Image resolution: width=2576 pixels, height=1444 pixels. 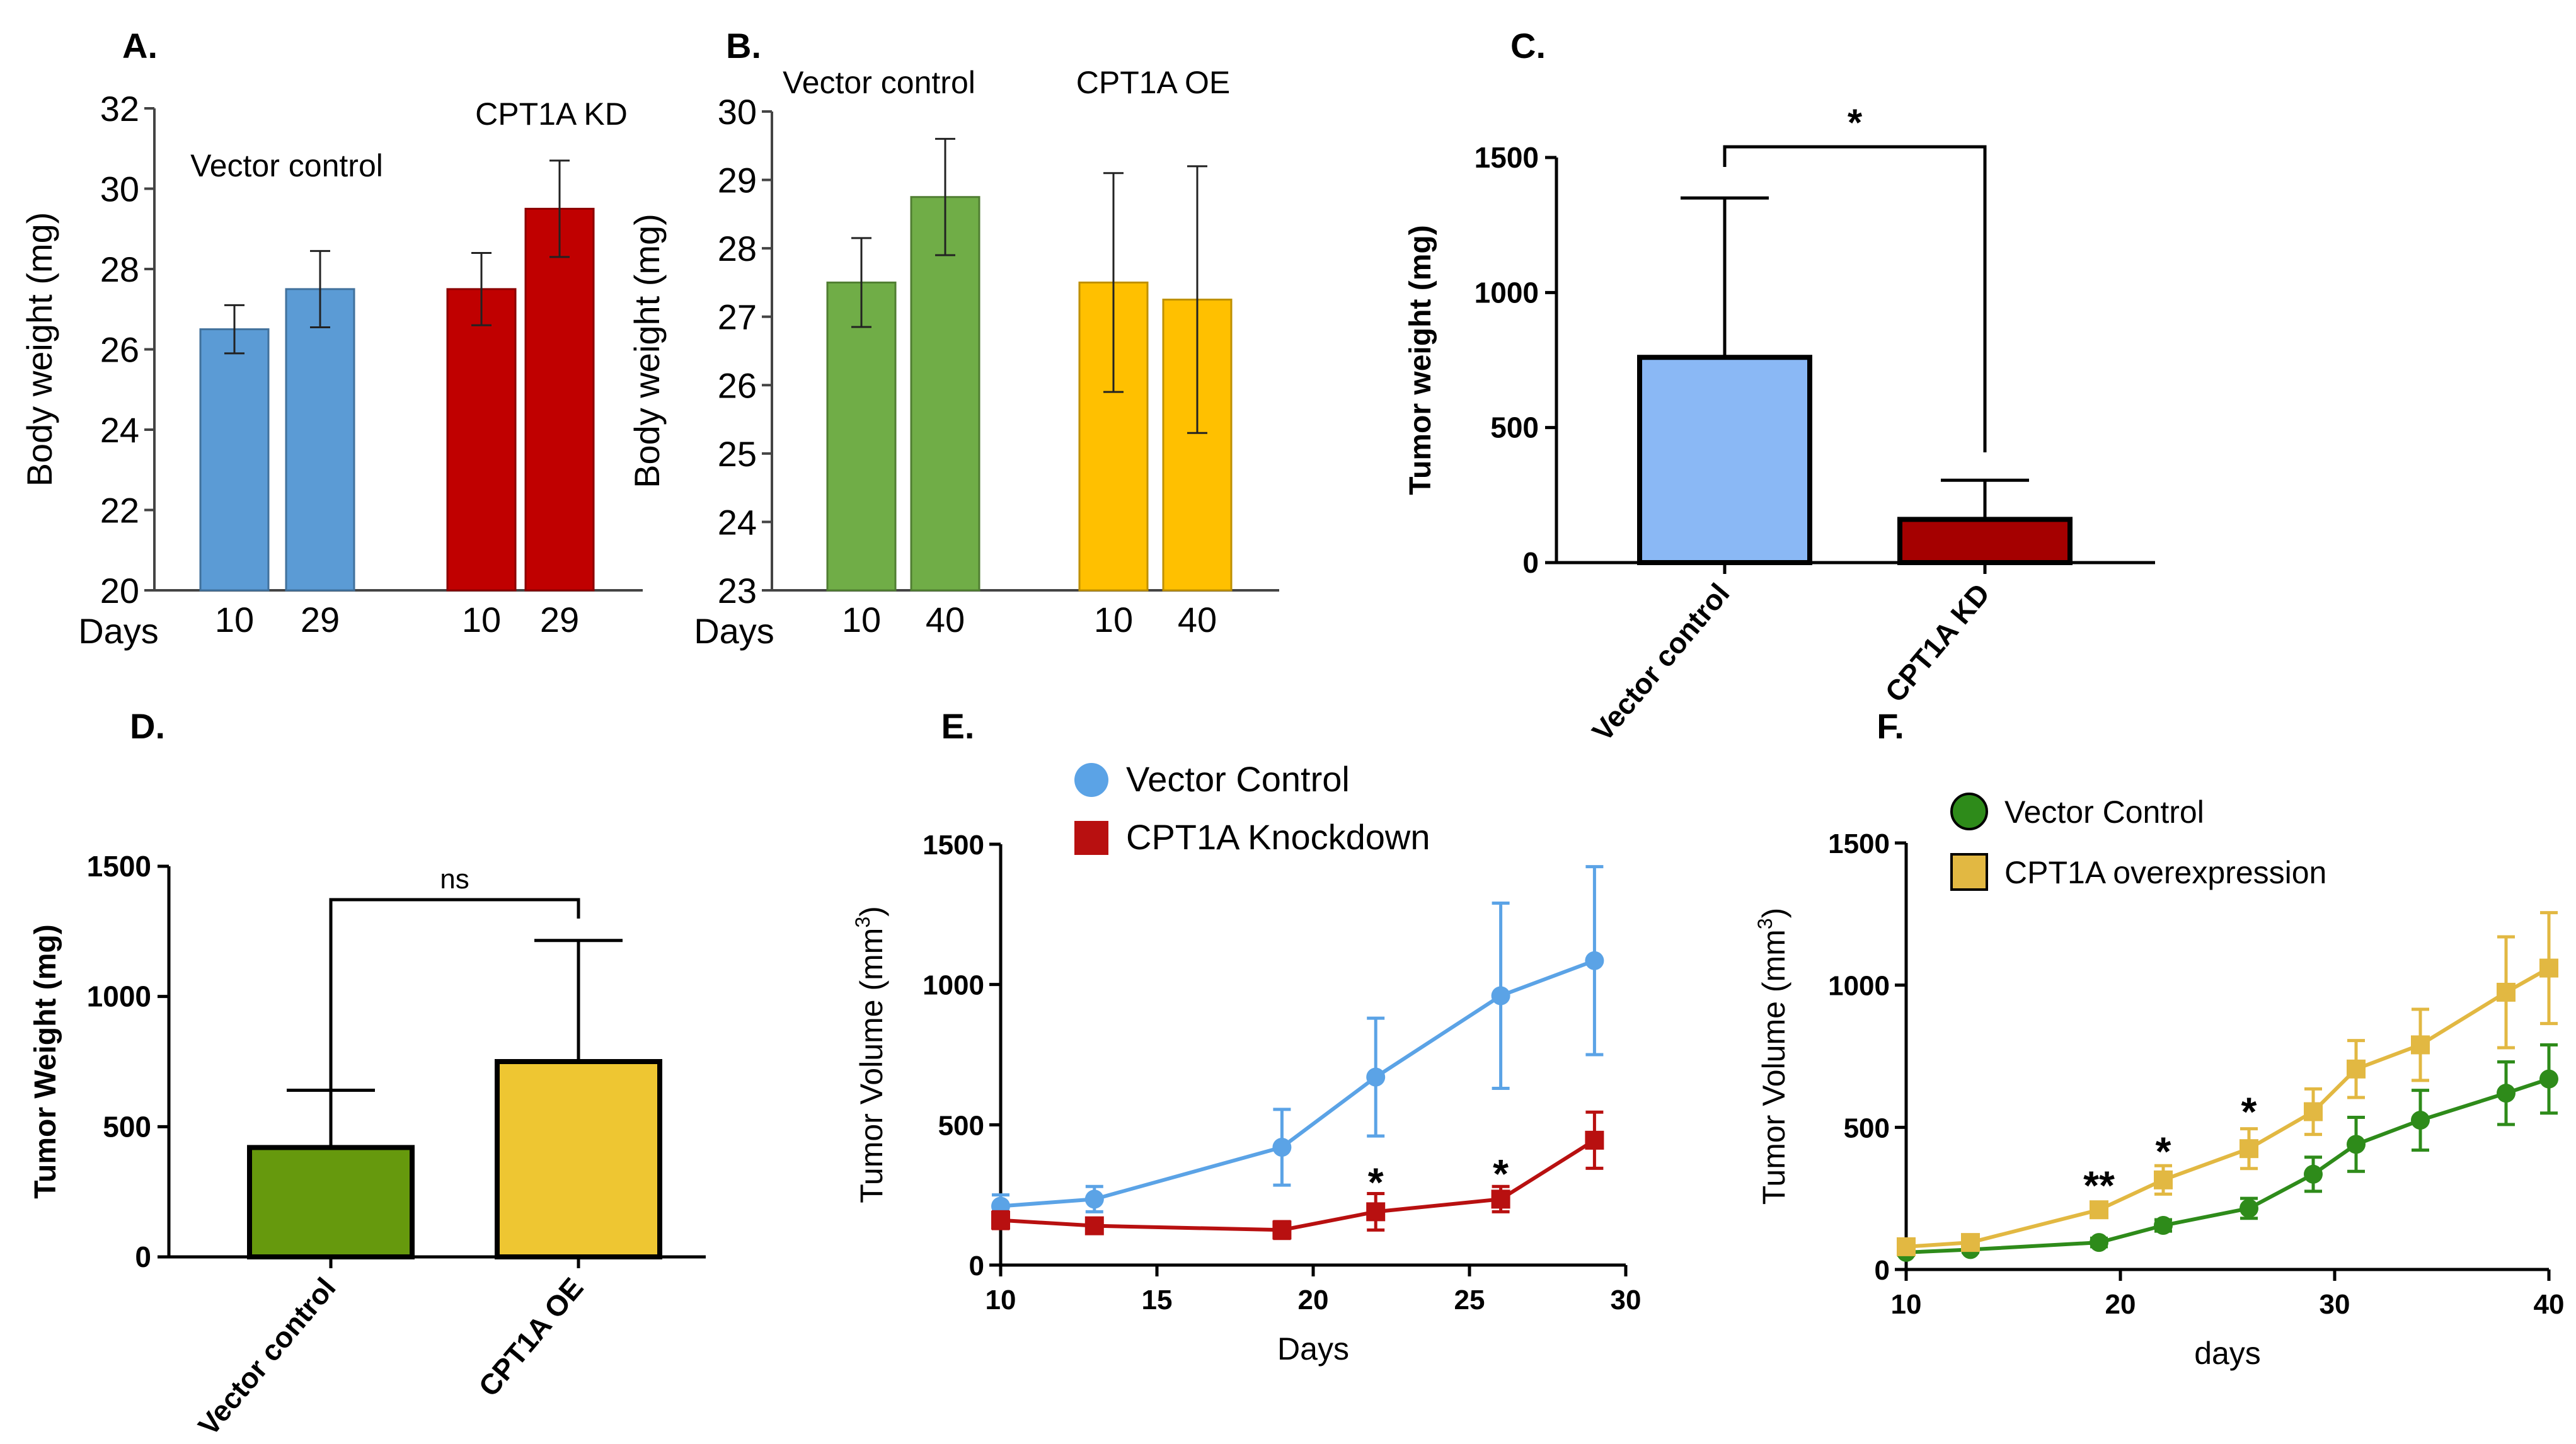 What do you see at coordinates (2227, 1353) in the screenshot?
I see `x-axis-title: days` at bounding box center [2227, 1353].